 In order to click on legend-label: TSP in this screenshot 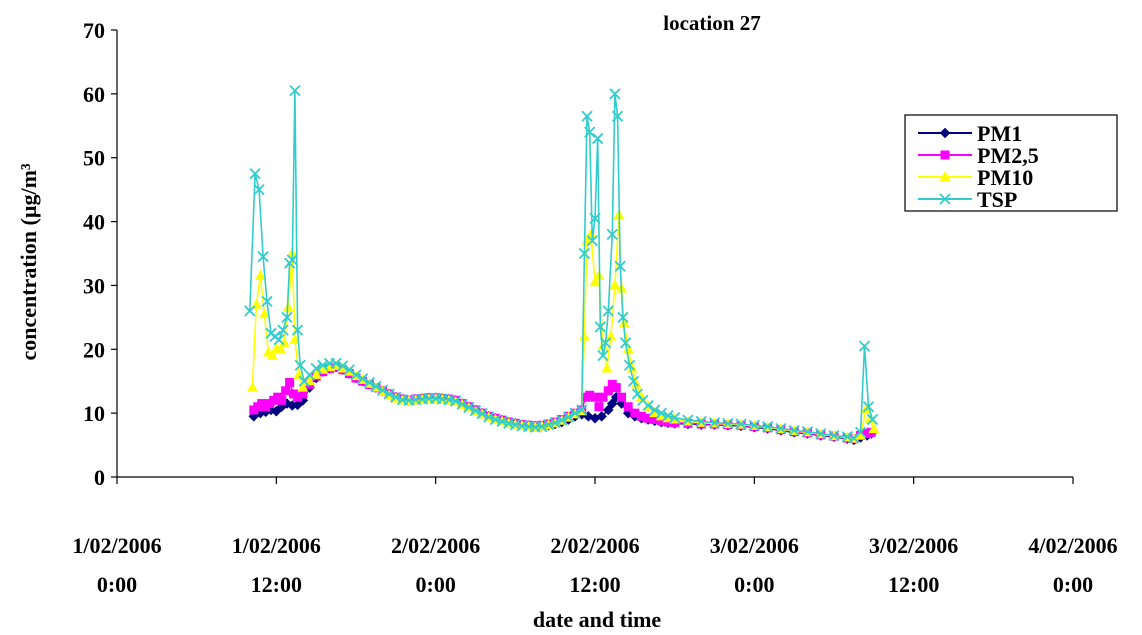, I will do `click(997, 199)`.